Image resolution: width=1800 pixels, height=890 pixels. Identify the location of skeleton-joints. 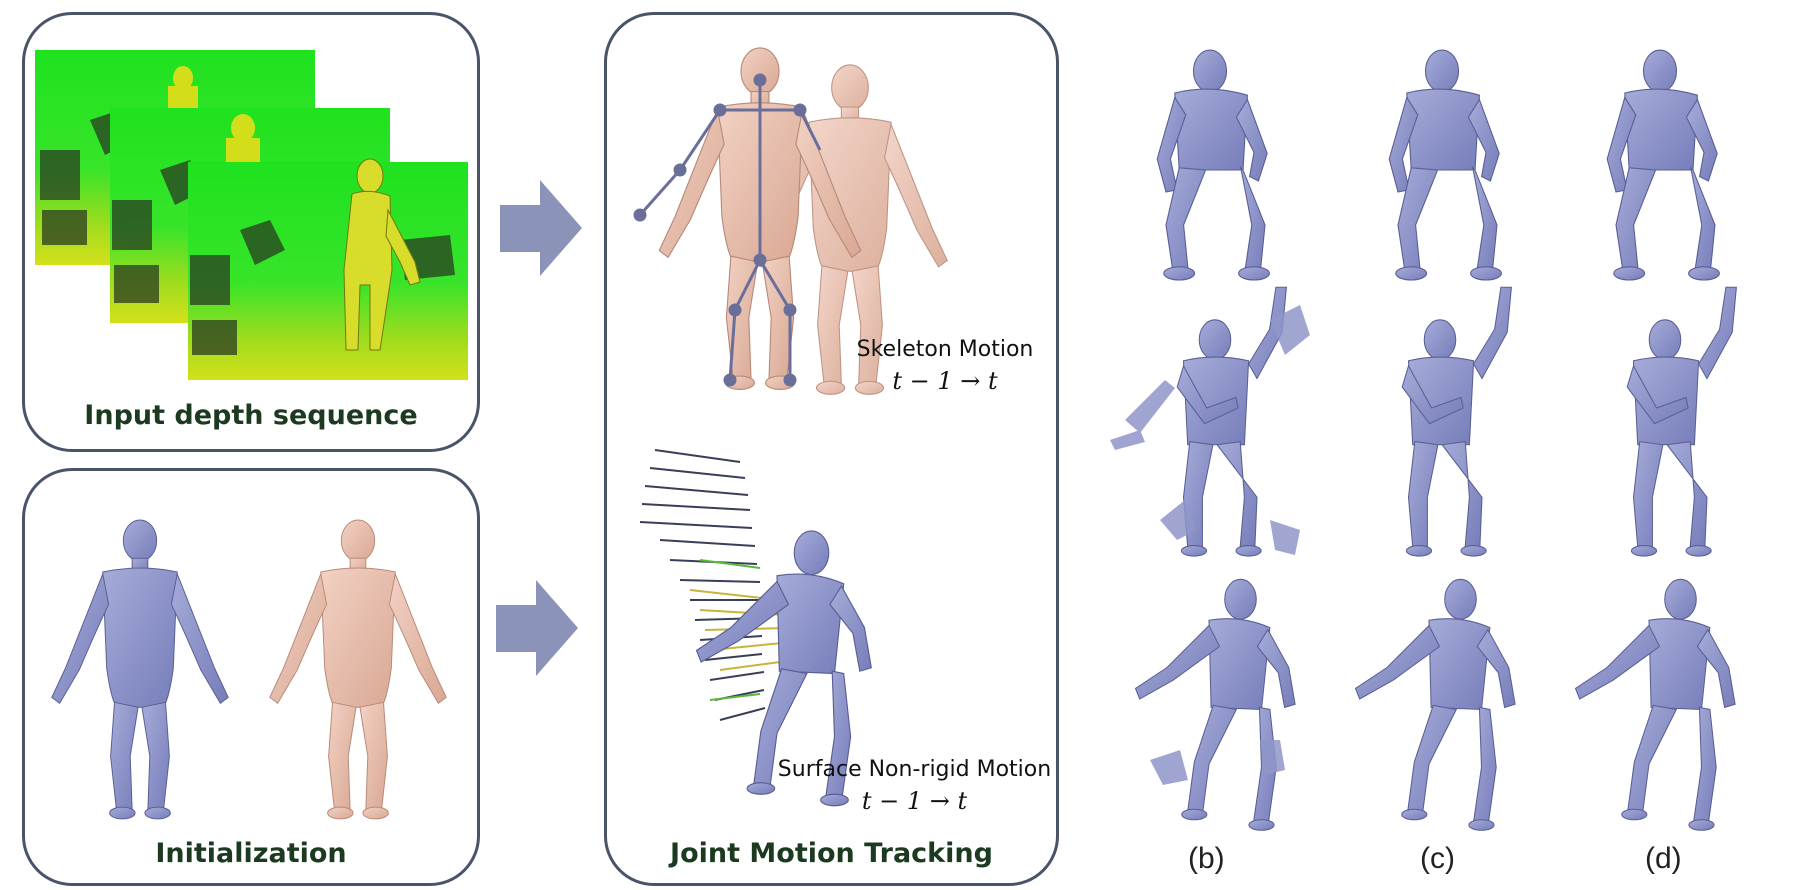
(727, 230).